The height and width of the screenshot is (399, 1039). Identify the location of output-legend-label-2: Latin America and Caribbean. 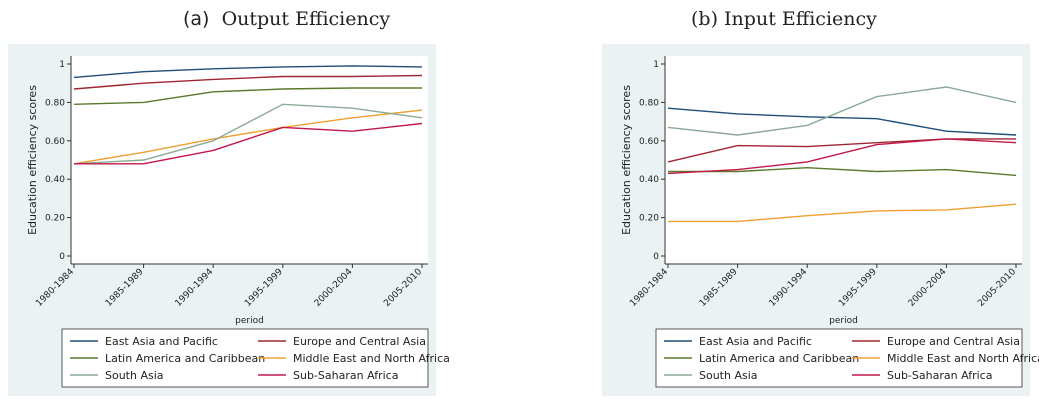
(185, 358).